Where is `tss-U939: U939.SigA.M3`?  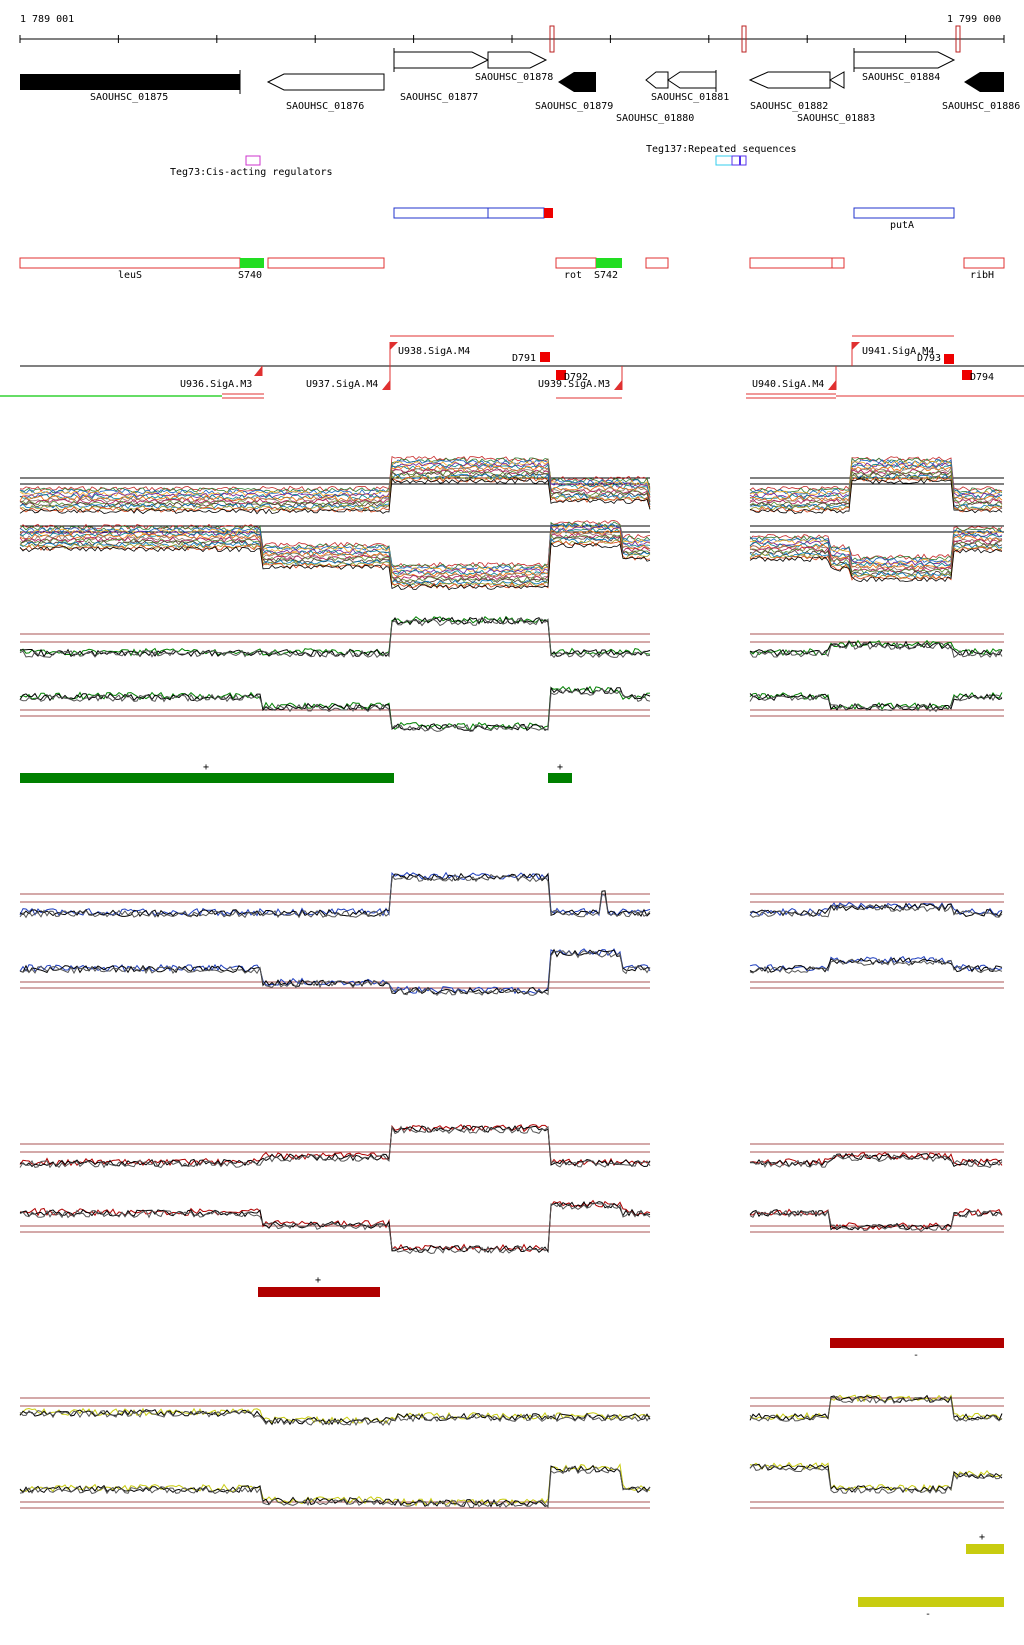 tss-U939: U939.SigA.M3 is located at coordinates (574, 384).